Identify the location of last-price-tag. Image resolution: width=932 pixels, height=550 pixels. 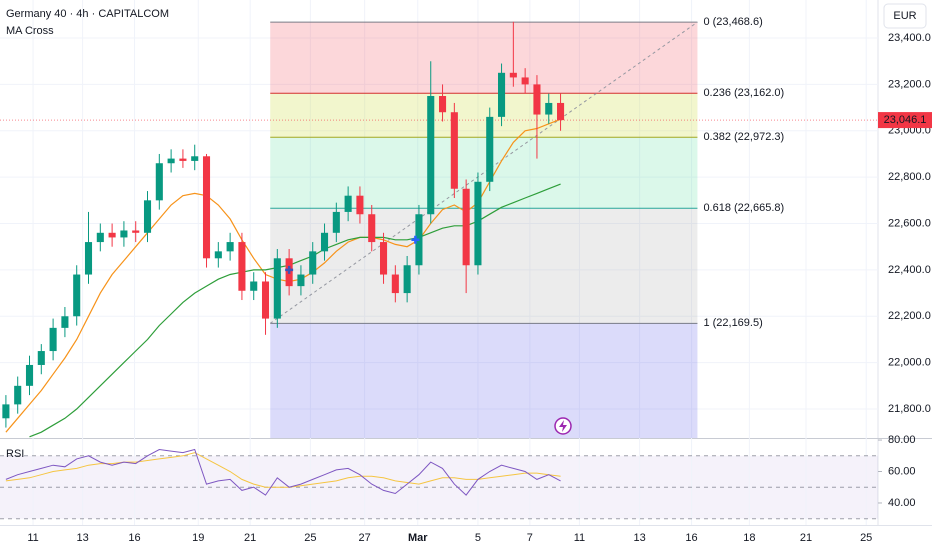
(905, 120).